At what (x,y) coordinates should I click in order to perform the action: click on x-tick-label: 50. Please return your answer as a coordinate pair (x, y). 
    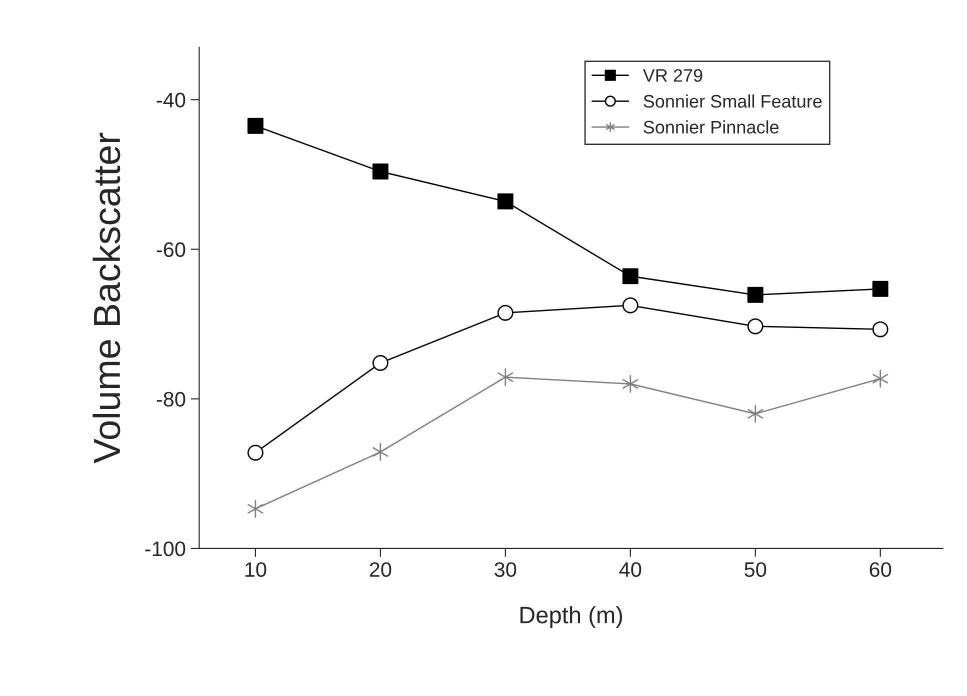
    Looking at the image, I should click on (755, 569).